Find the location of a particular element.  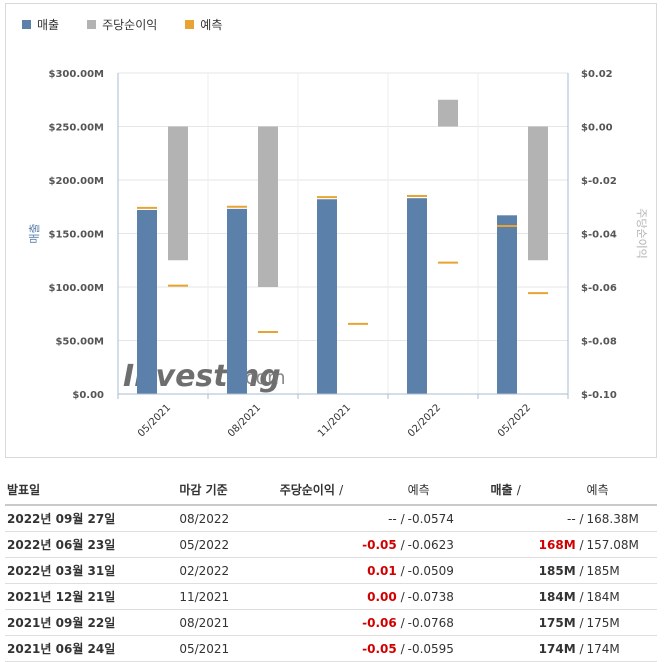

right-tick-label: $-0.08 is located at coordinates (599, 342).